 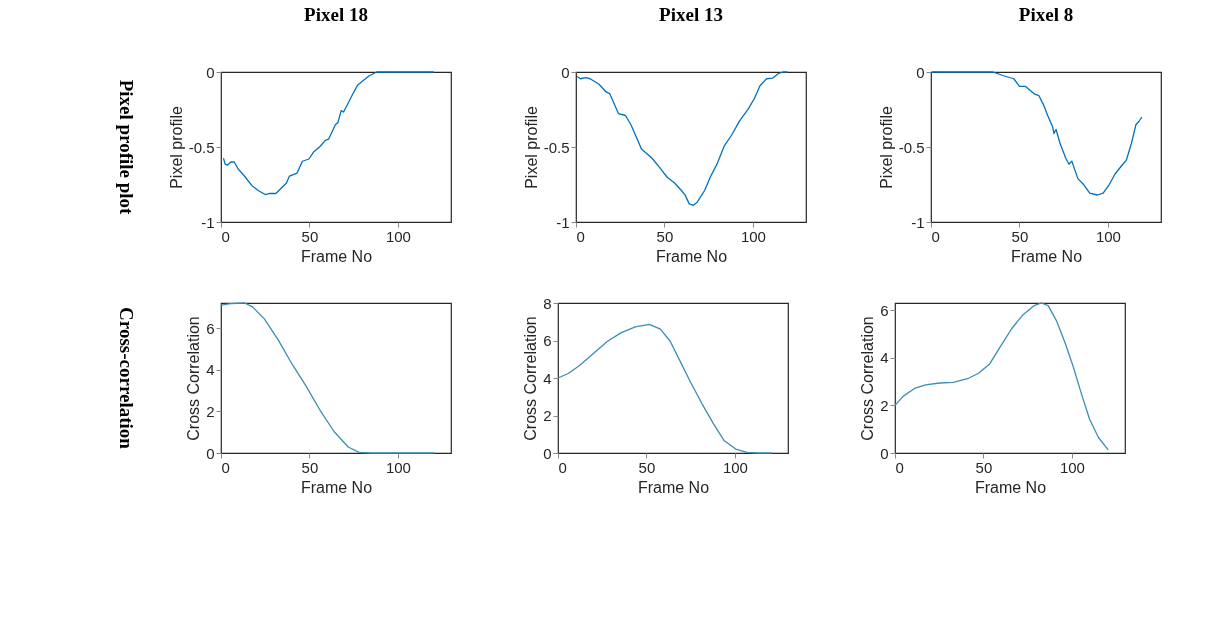 I want to click on text: Pixel profile plot, so click(x=126, y=147).